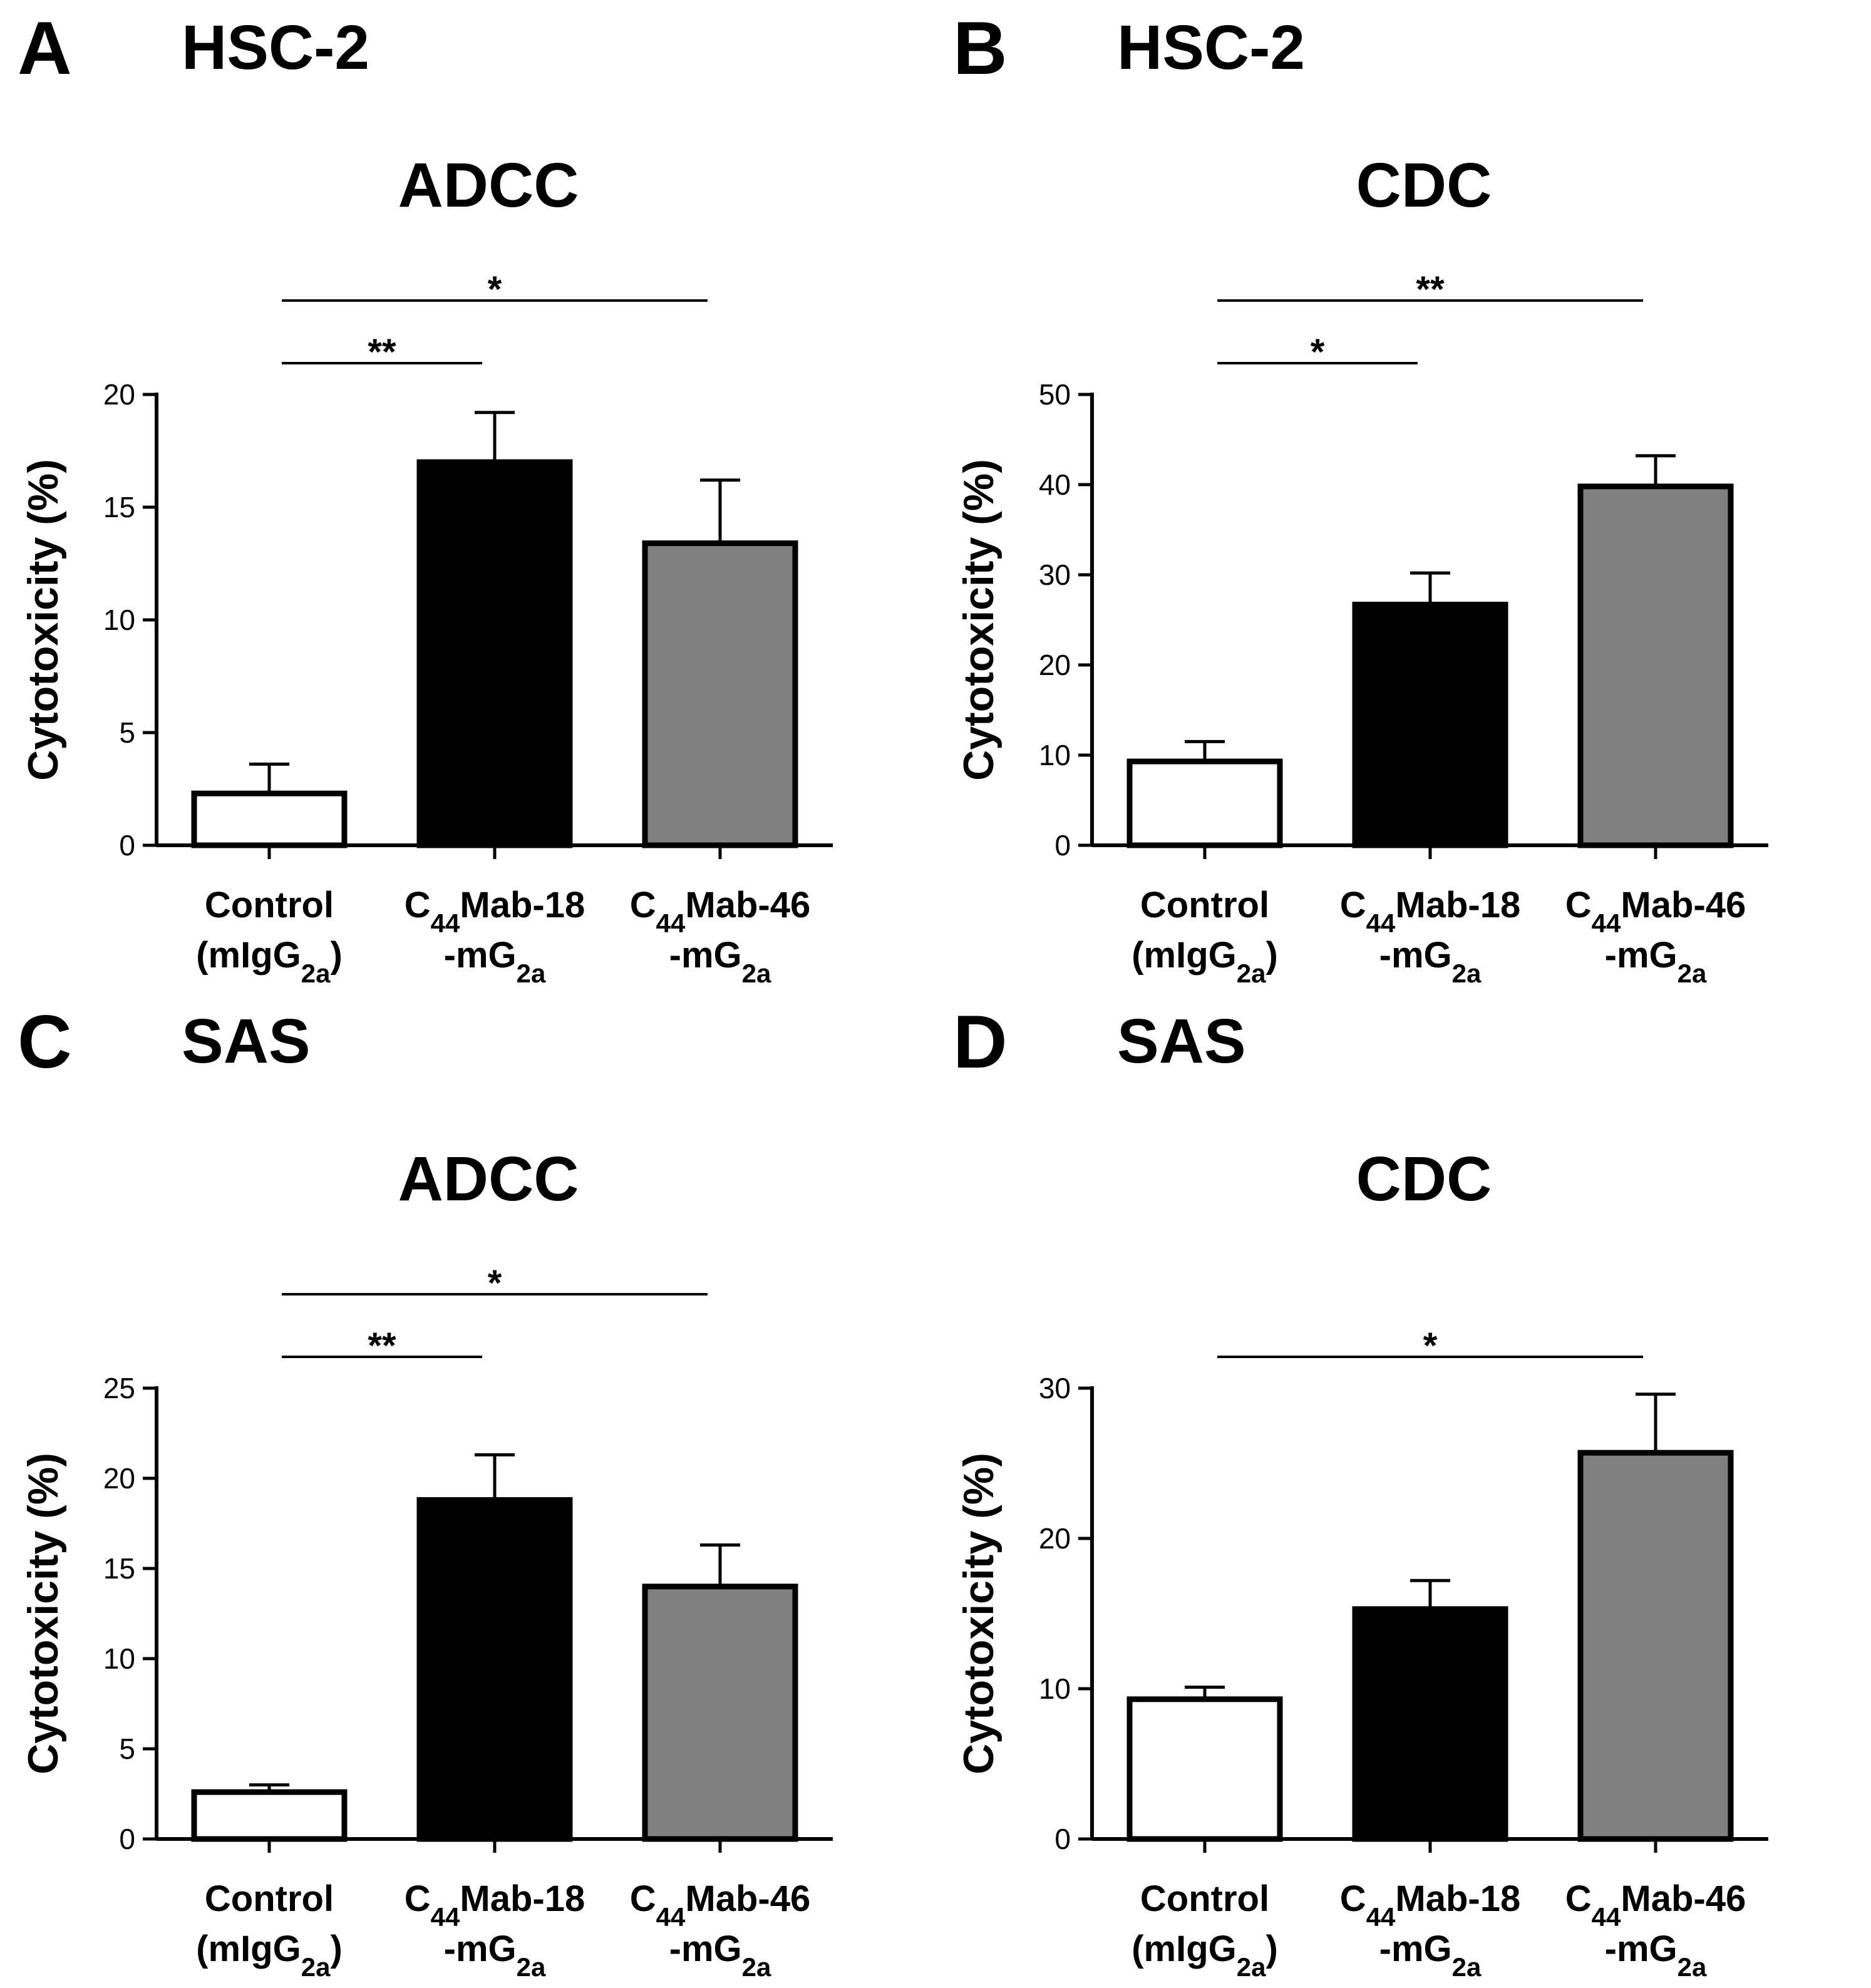  What do you see at coordinates (980, 48) in the screenshot?
I see `panel-letter: B` at bounding box center [980, 48].